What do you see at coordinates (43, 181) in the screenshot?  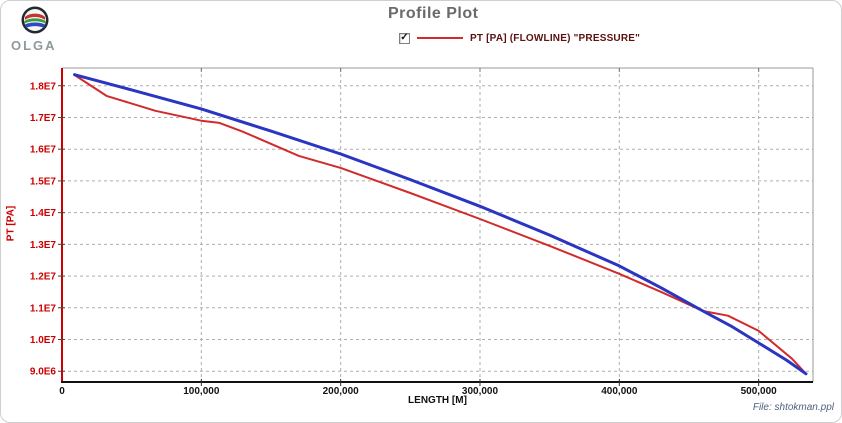 I see `y-tick-label: 1.5E7` at bounding box center [43, 181].